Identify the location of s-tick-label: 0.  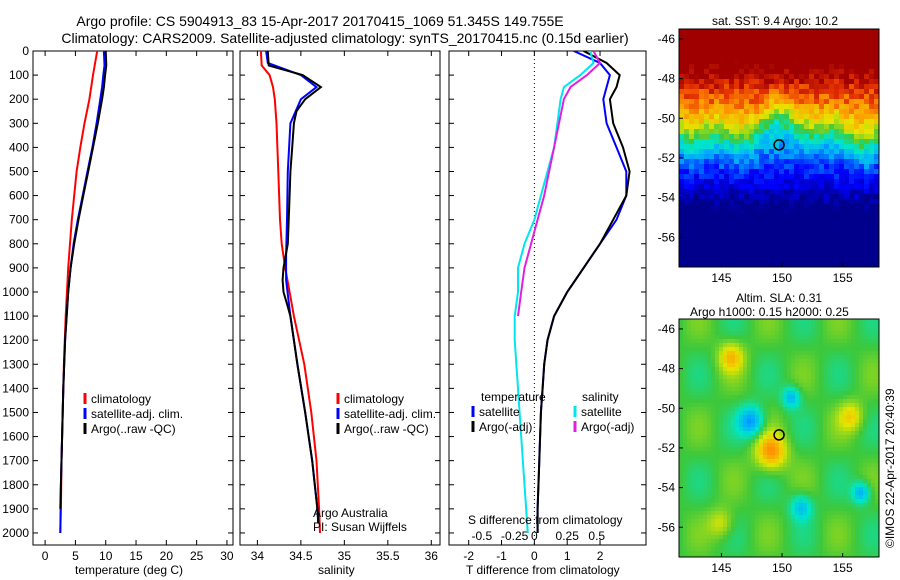
(534, 536).